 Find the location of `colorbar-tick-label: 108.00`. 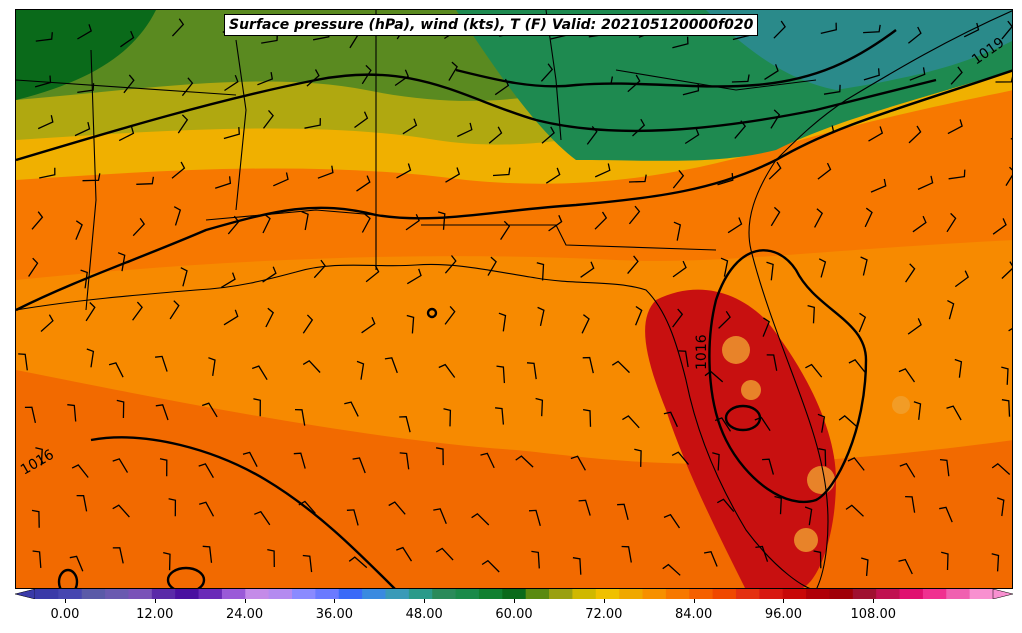

colorbar-tick-label: 108.00 is located at coordinates (873, 614).